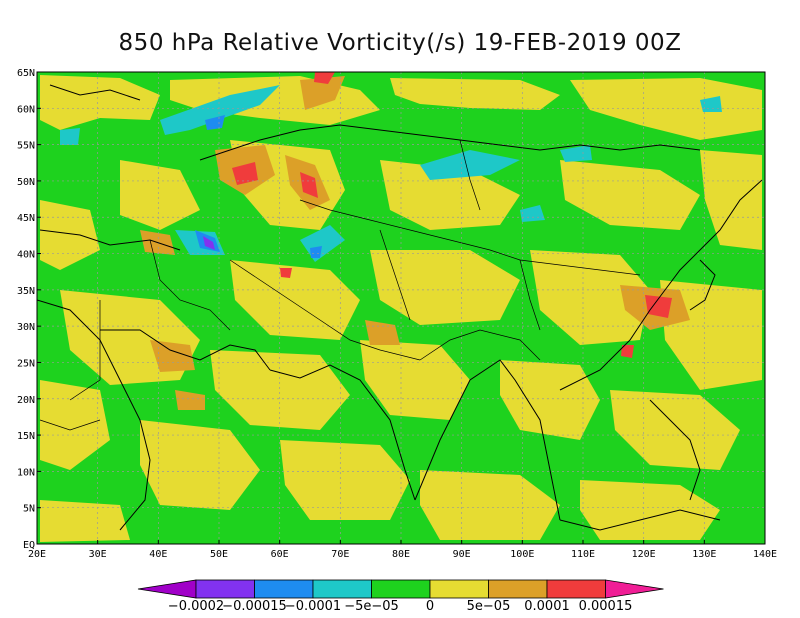  I want to click on lat-tick-label: 20N, so click(26, 400).